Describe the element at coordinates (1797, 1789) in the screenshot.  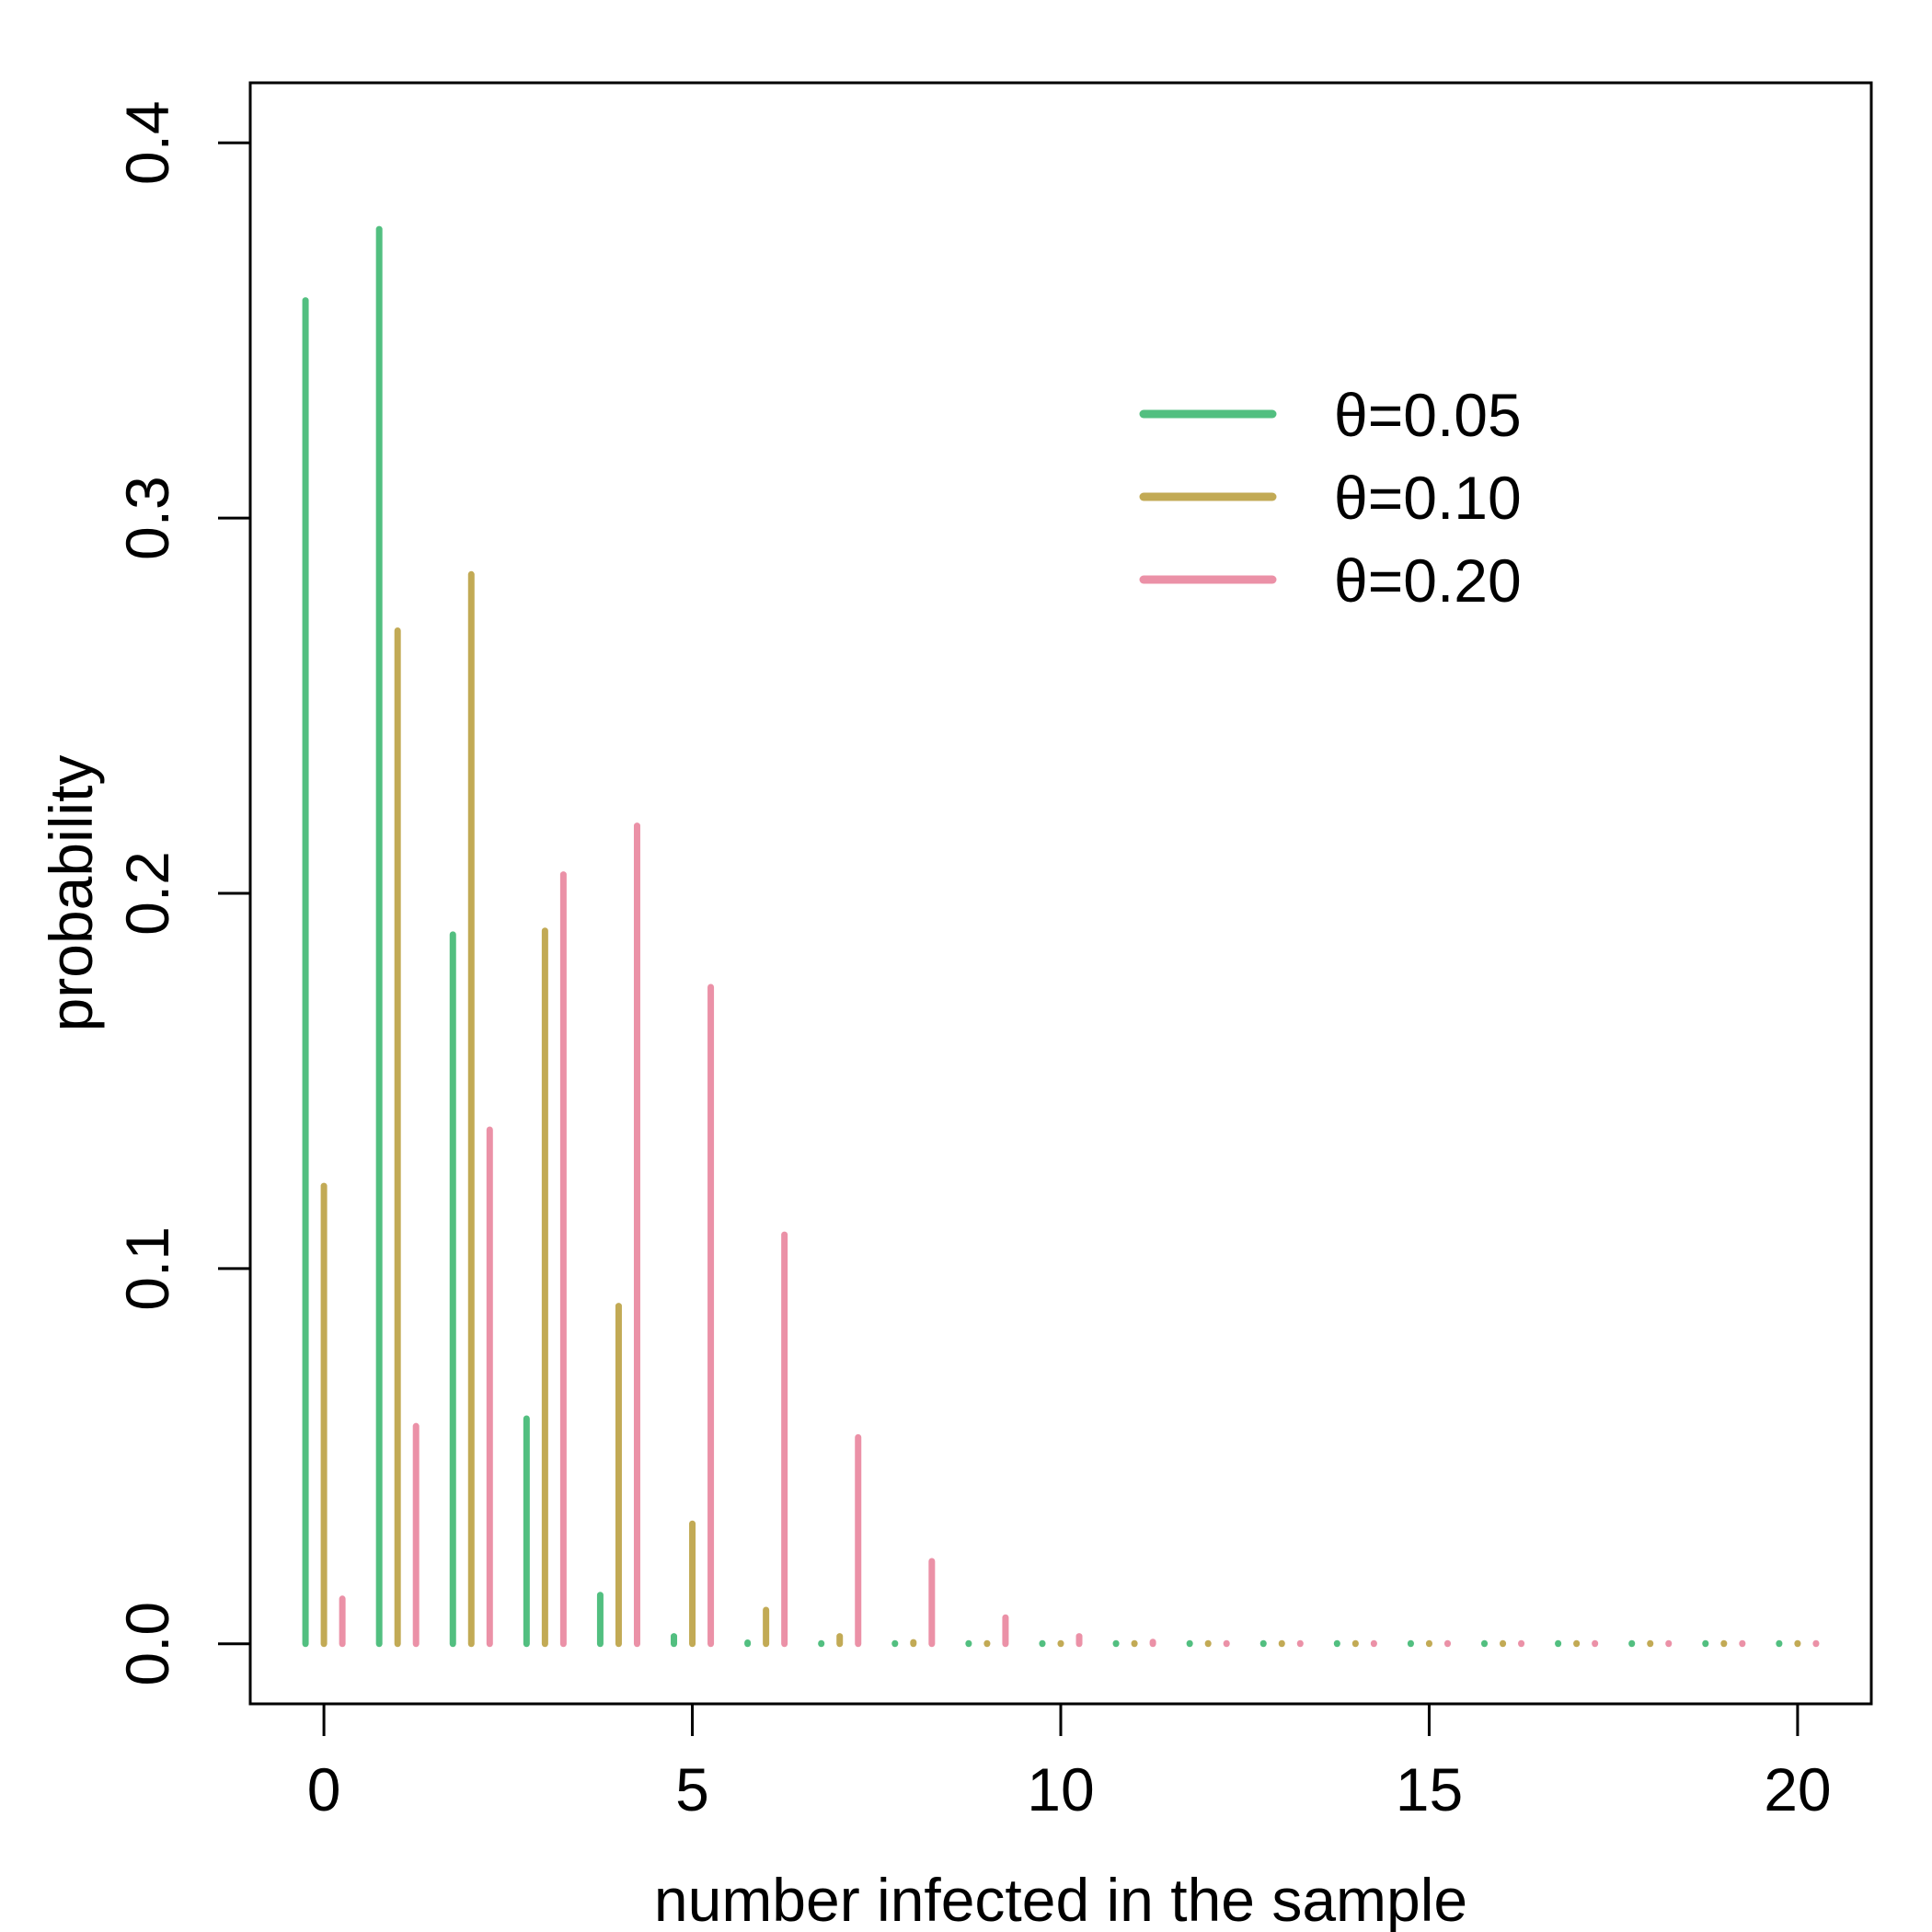
I see `x-tick-label: 20` at that location.